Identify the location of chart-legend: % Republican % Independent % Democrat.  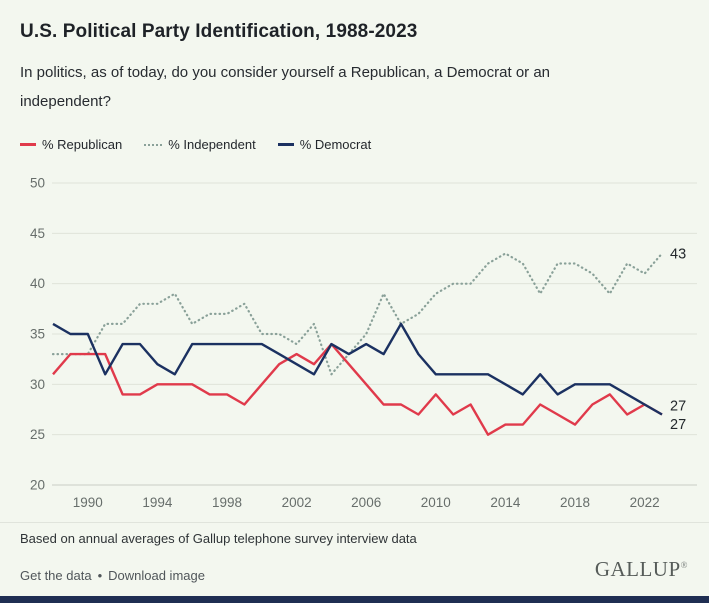
(195, 144).